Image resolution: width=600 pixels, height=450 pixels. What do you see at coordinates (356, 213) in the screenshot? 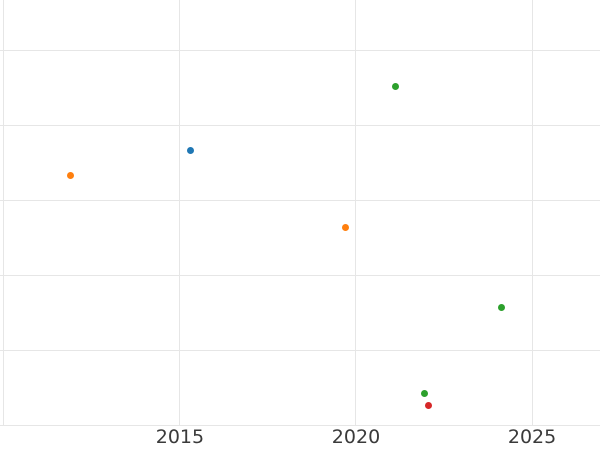
I see `vertical-gridline-2020` at bounding box center [356, 213].